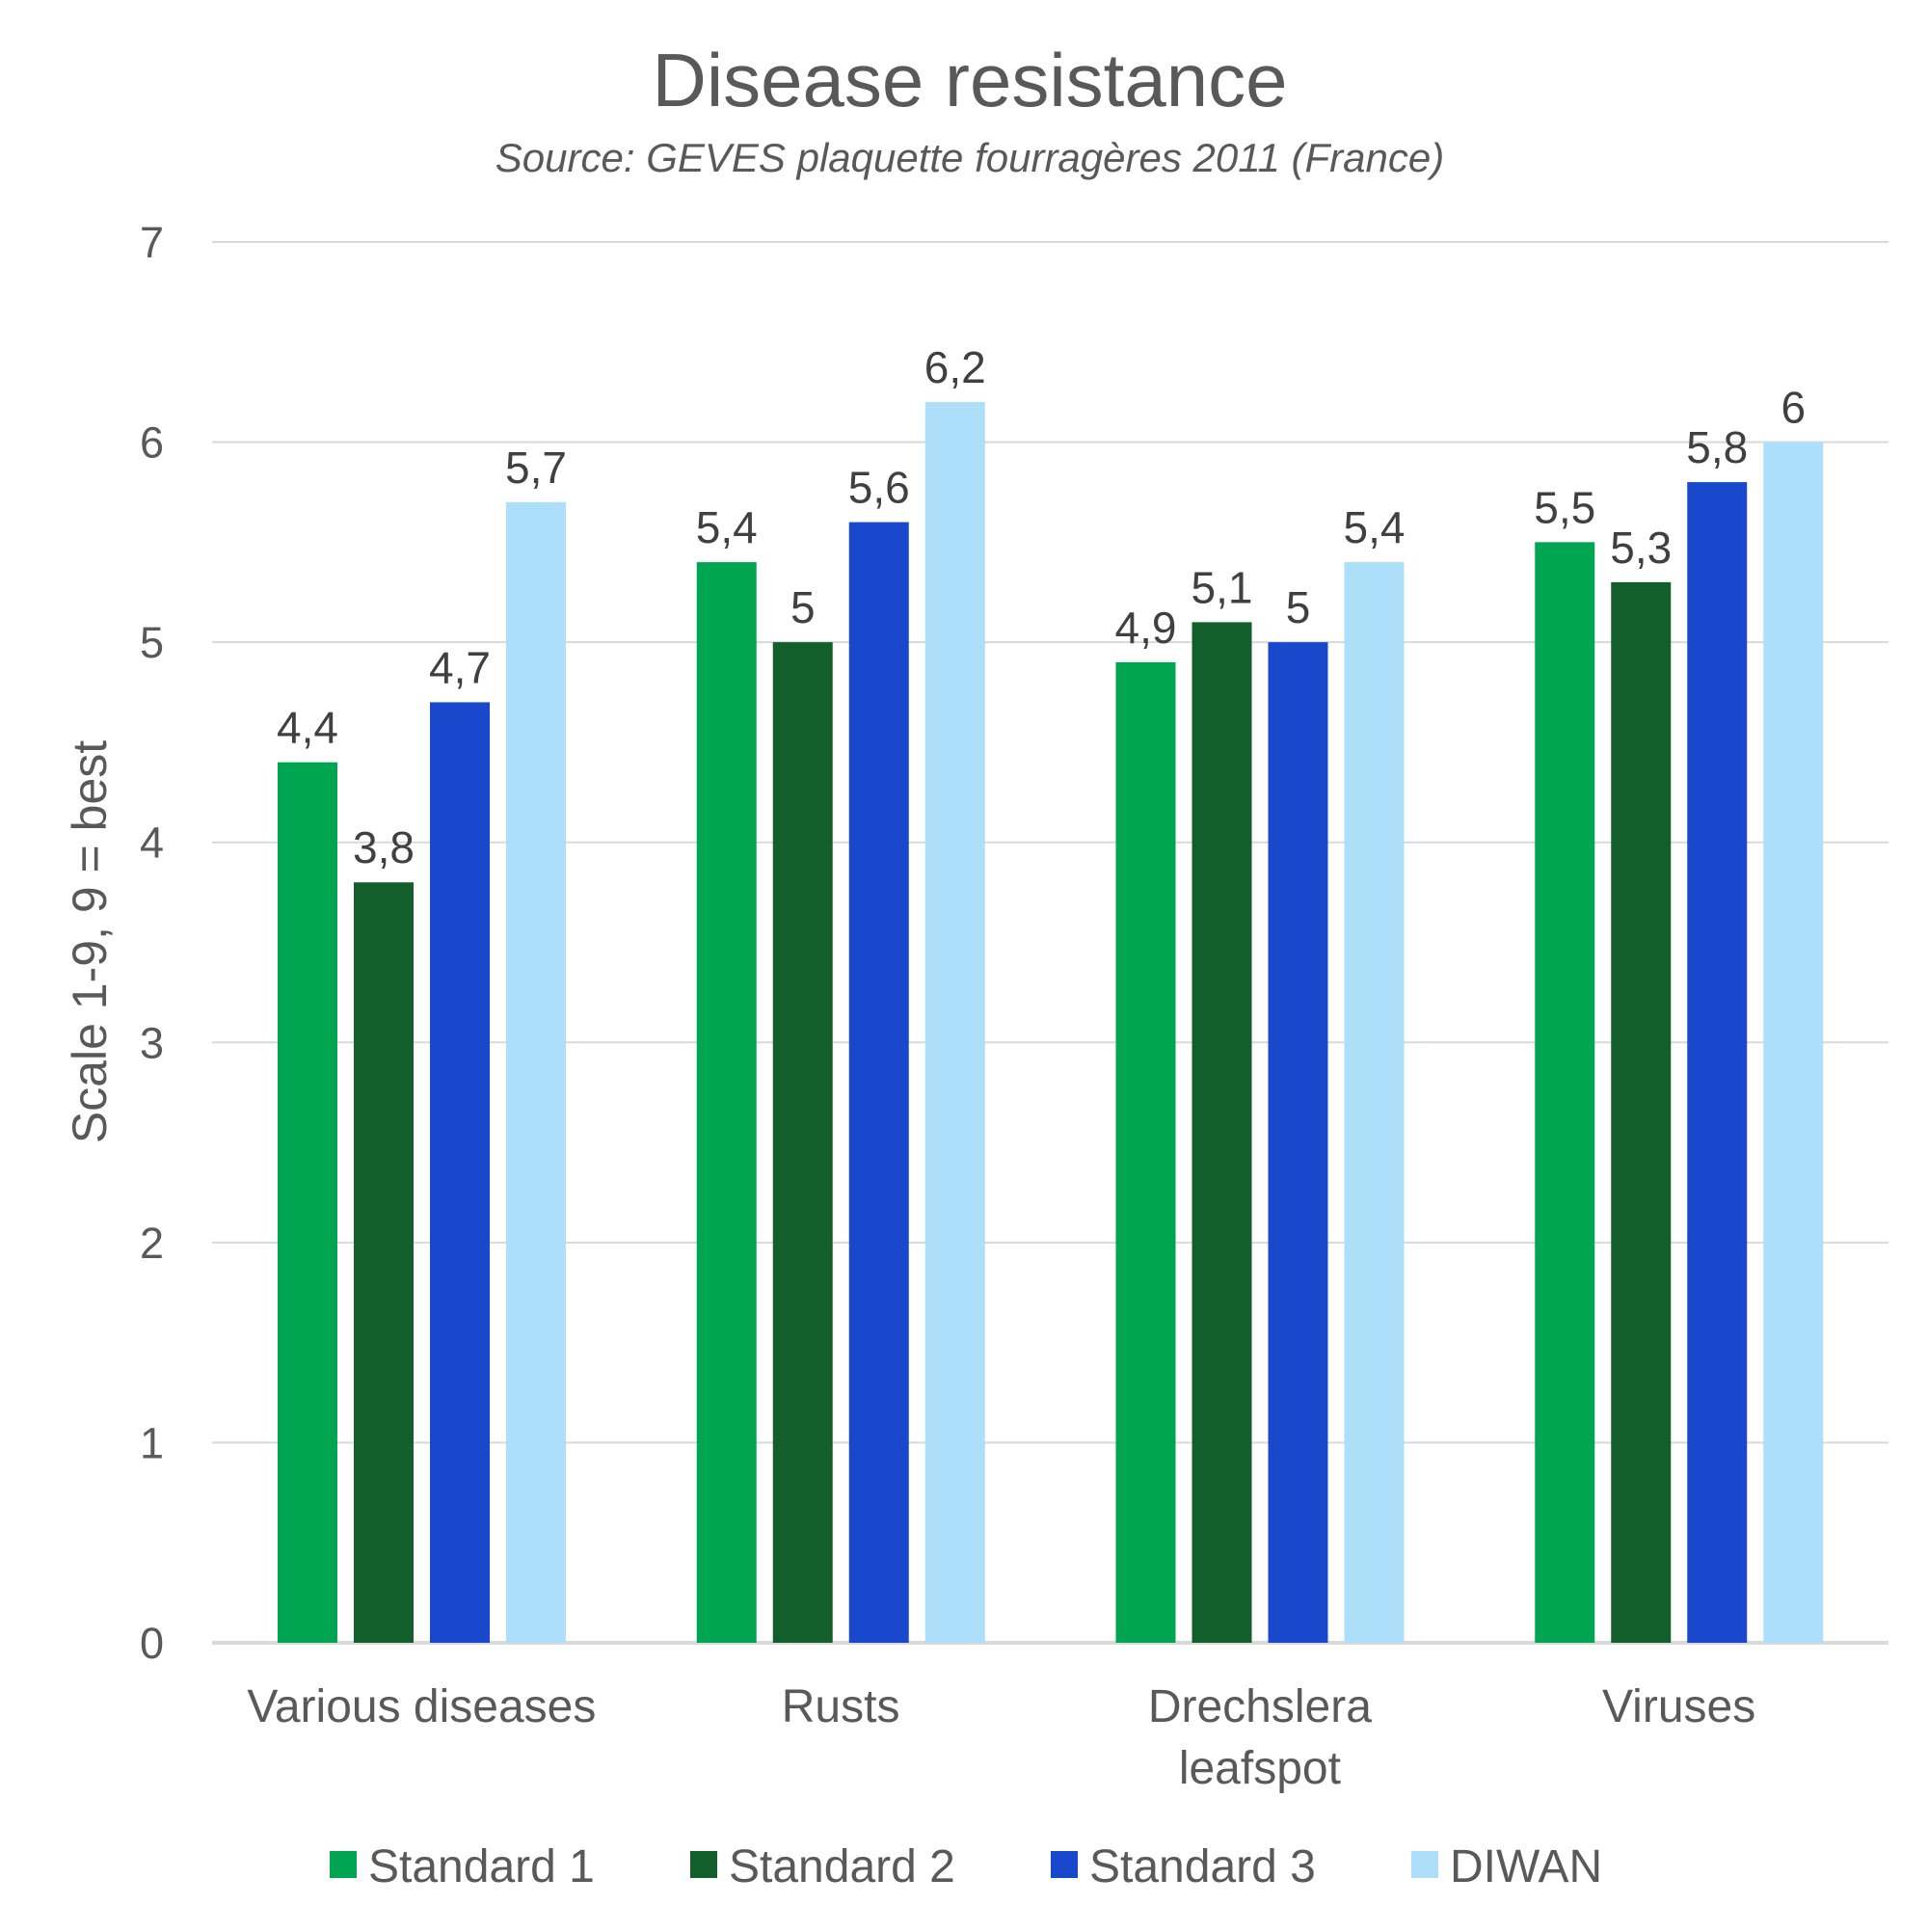  What do you see at coordinates (308, 728) in the screenshot?
I see `data-label: 4,4` at bounding box center [308, 728].